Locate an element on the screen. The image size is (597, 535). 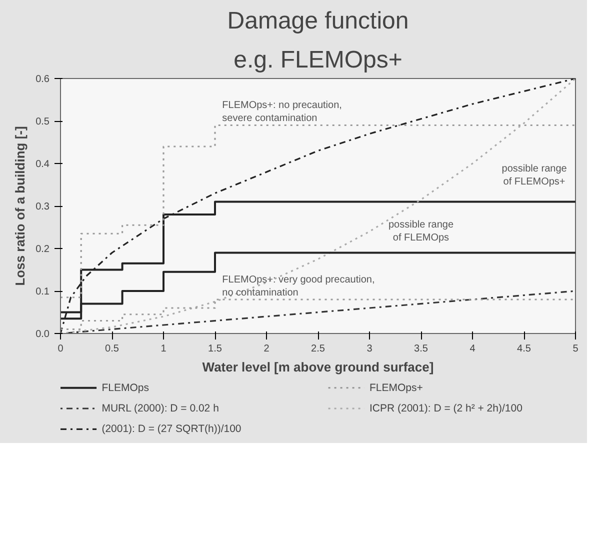
legend-label: FLEMOps+ is located at coordinates (396, 388).